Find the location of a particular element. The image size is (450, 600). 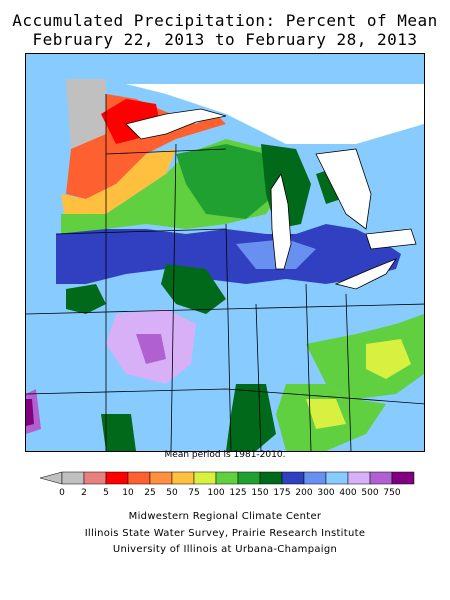

legend-label: 175 is located at coordinates (282, 493).